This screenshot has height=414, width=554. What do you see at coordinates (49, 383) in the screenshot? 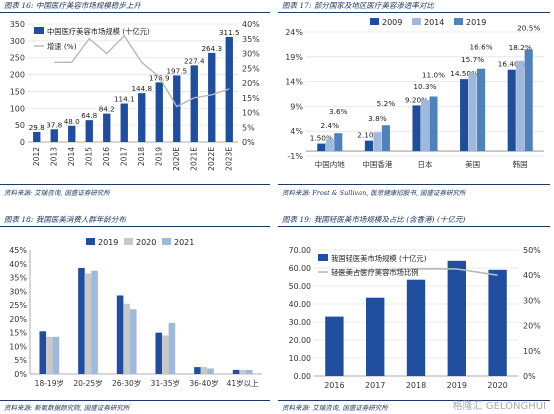
I see `x-tick-label: 18-19岁` at bounding box center [49, 383].